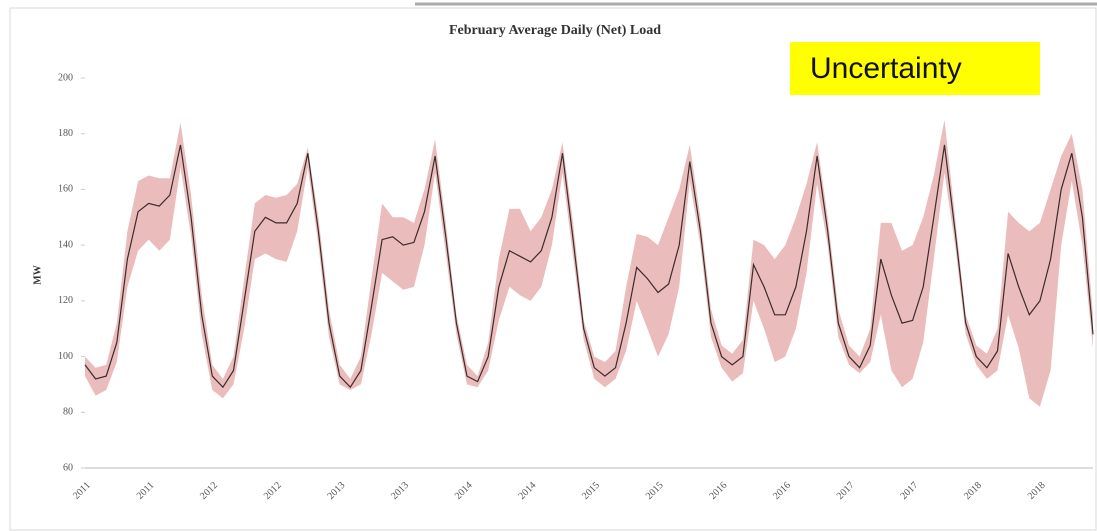  What do you see at coordinates (65, 189) in the screenshot?
I see `y-tick-label: 160` at bounding box center [65, 189].